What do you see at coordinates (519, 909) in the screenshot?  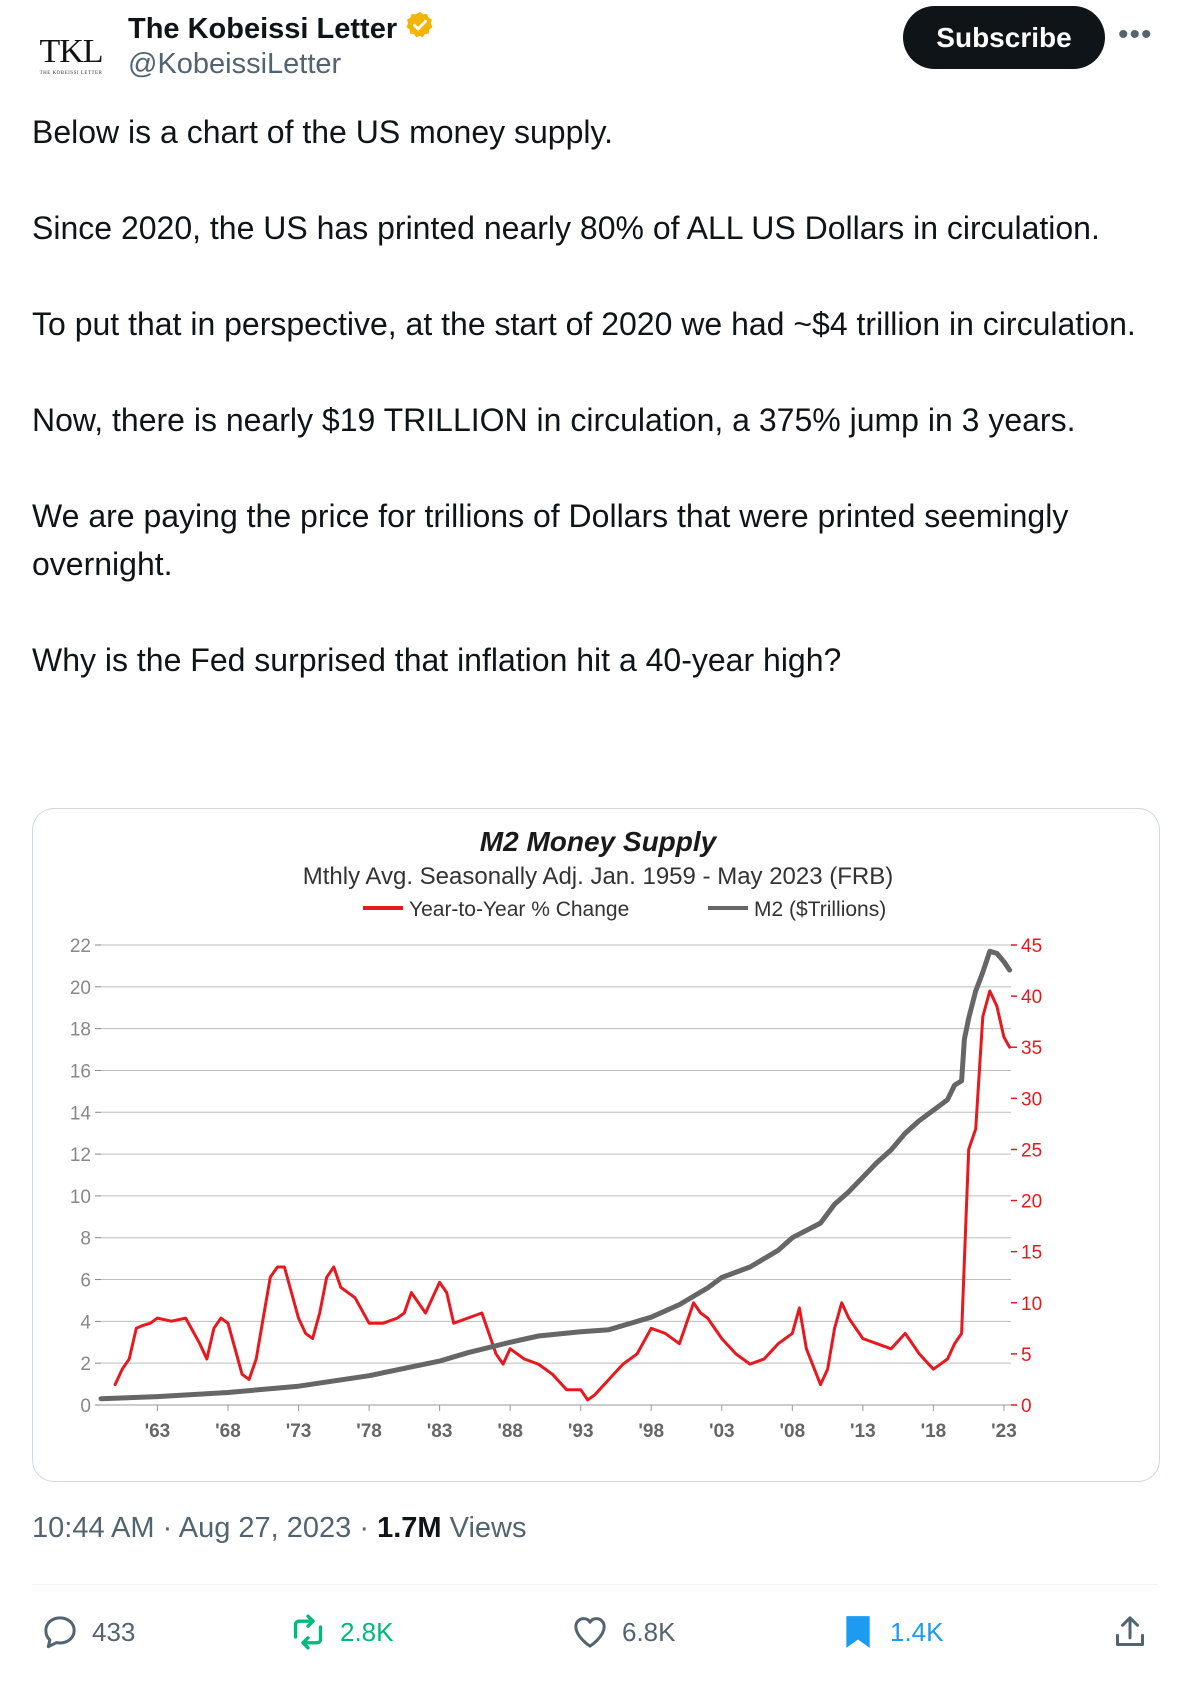 I see `legend-label: Year-to-Year % Change` at bounding box center [519, 909].